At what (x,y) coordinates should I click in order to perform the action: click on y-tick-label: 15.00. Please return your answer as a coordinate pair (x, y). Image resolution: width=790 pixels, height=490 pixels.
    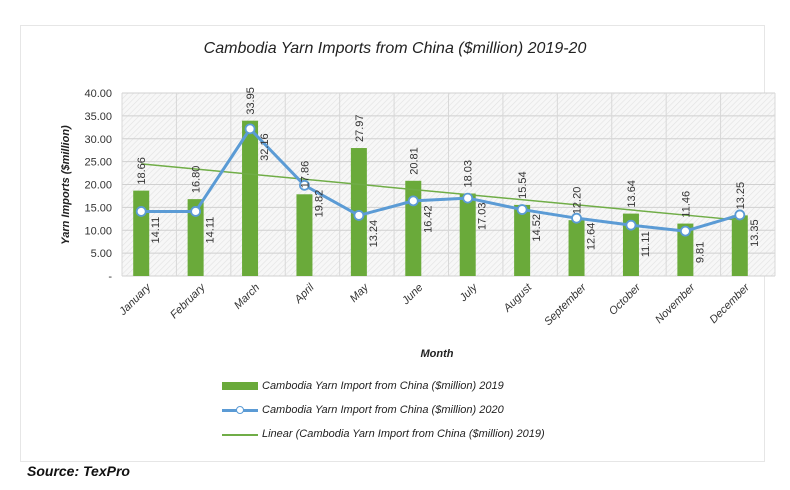
    Looking at the image, I should click on (98, 208).